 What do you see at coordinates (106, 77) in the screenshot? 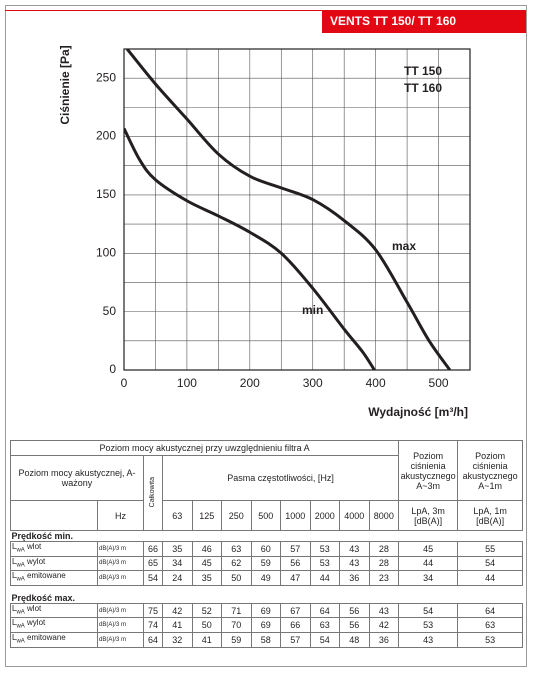
I see `y-tick-label: 250` at bounding box center [106, 77].